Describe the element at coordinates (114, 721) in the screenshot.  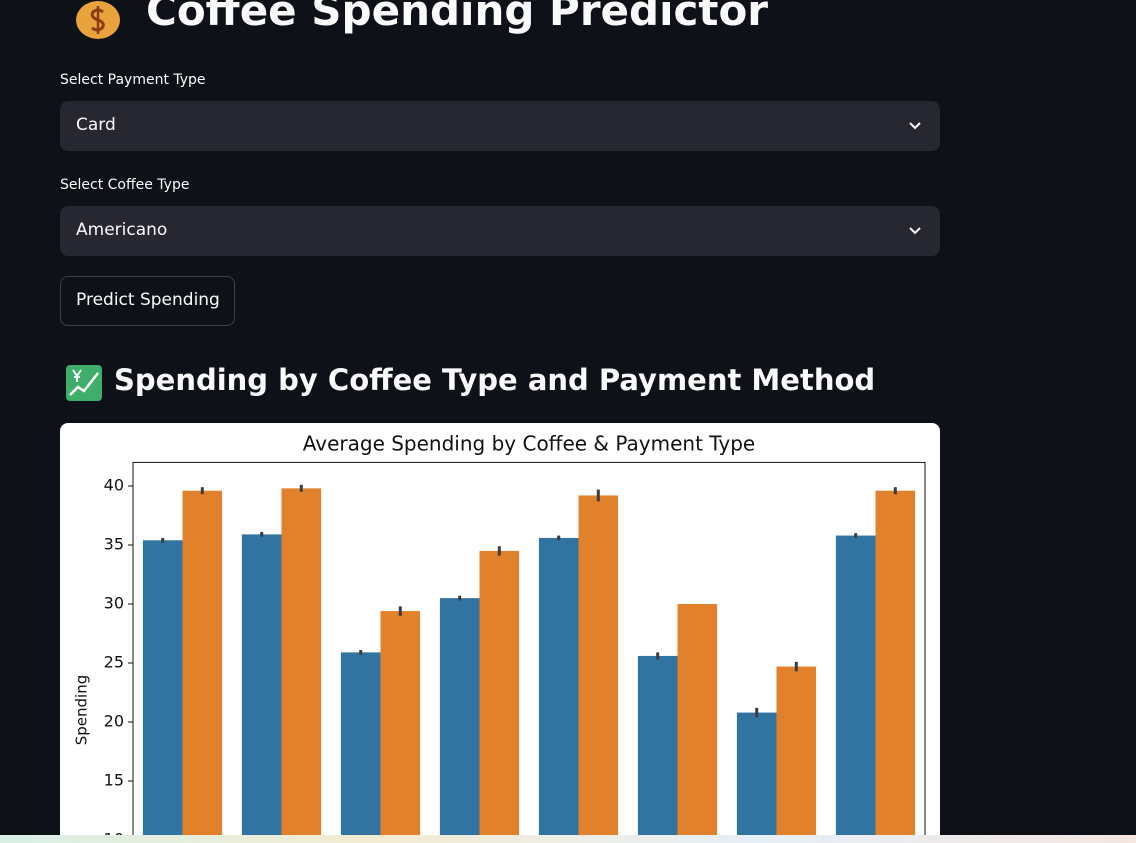
I see `y-tick-label: 20` at that location.